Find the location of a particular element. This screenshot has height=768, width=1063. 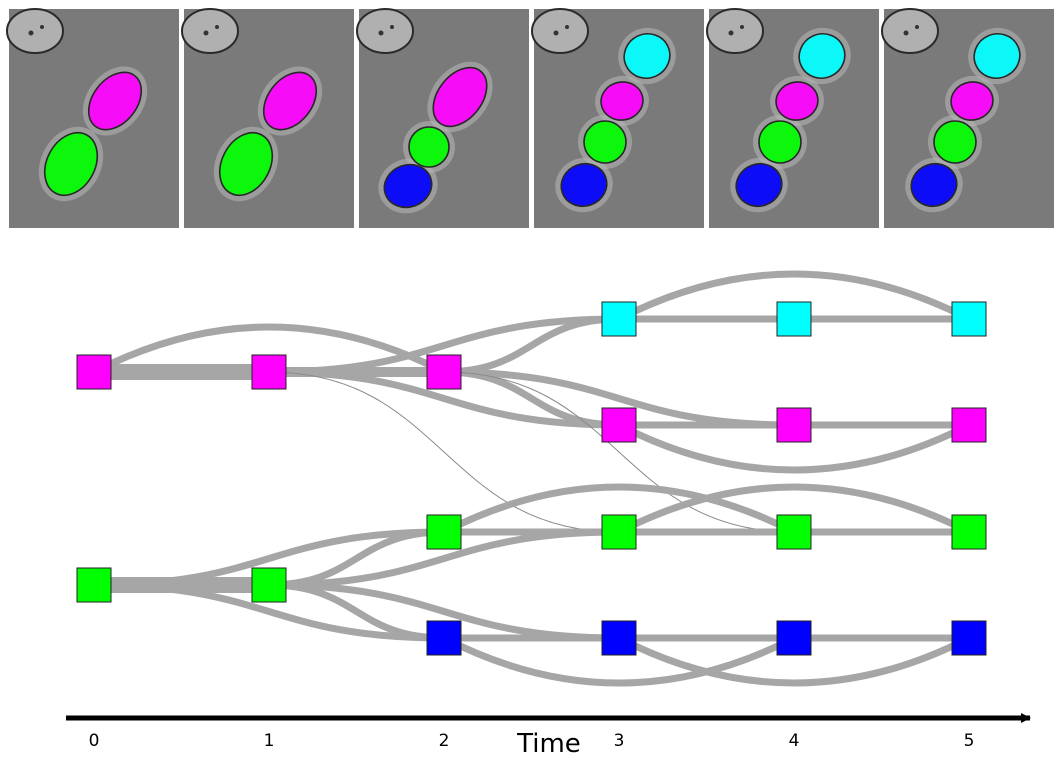

time-tick-label: 4 is located at coordinates (794, 741).